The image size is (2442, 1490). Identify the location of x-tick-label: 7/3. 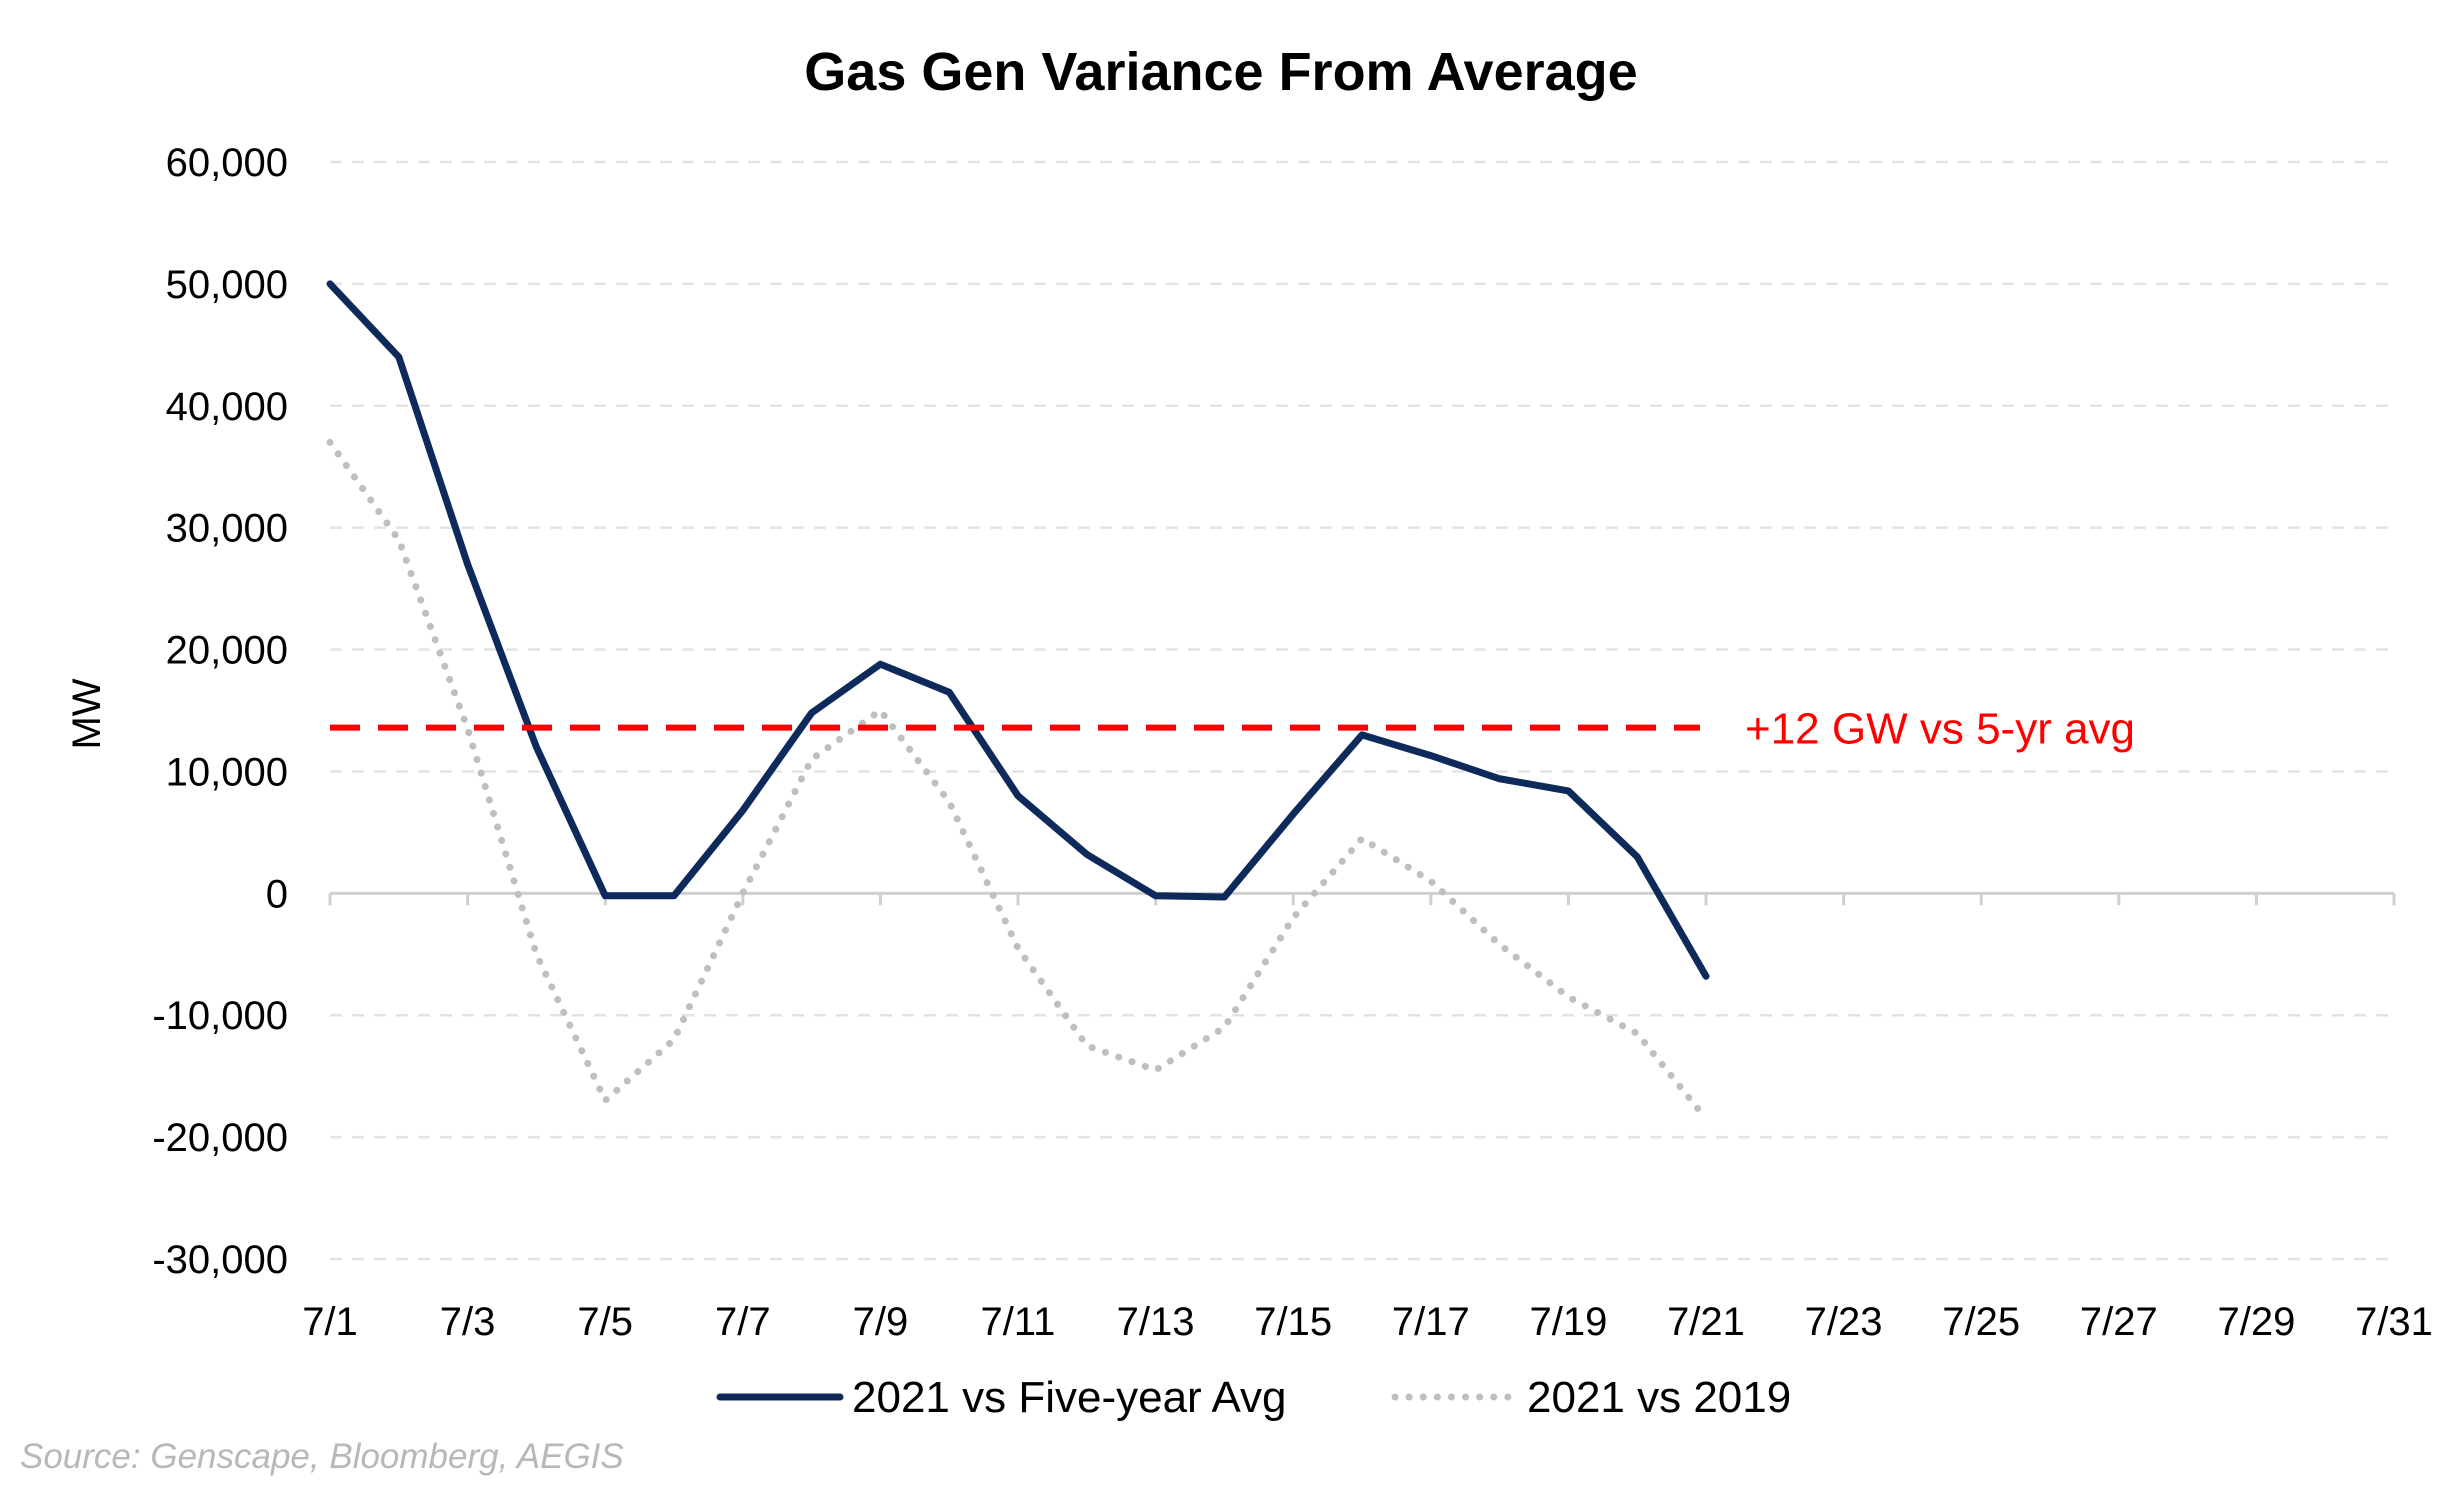
(468, 1322).